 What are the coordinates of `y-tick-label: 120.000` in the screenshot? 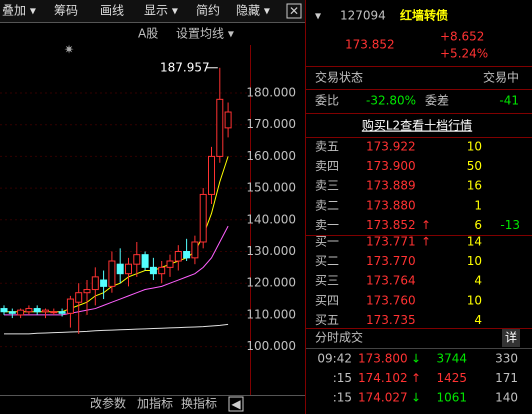 It's located at (271, 283).